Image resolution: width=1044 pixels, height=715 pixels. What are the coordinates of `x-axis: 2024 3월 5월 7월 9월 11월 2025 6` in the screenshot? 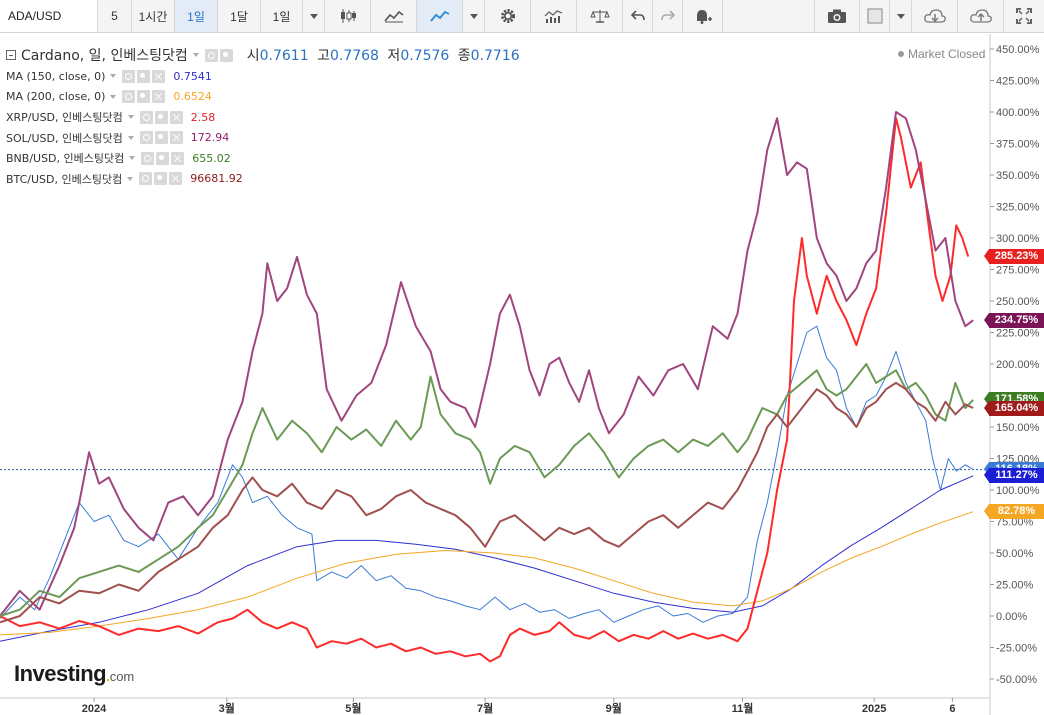 It's located at (518, 706).